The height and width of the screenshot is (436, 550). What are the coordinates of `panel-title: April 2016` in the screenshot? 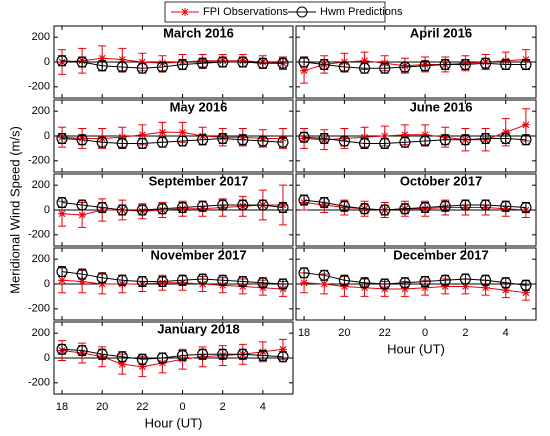 It's located at (441, 32).